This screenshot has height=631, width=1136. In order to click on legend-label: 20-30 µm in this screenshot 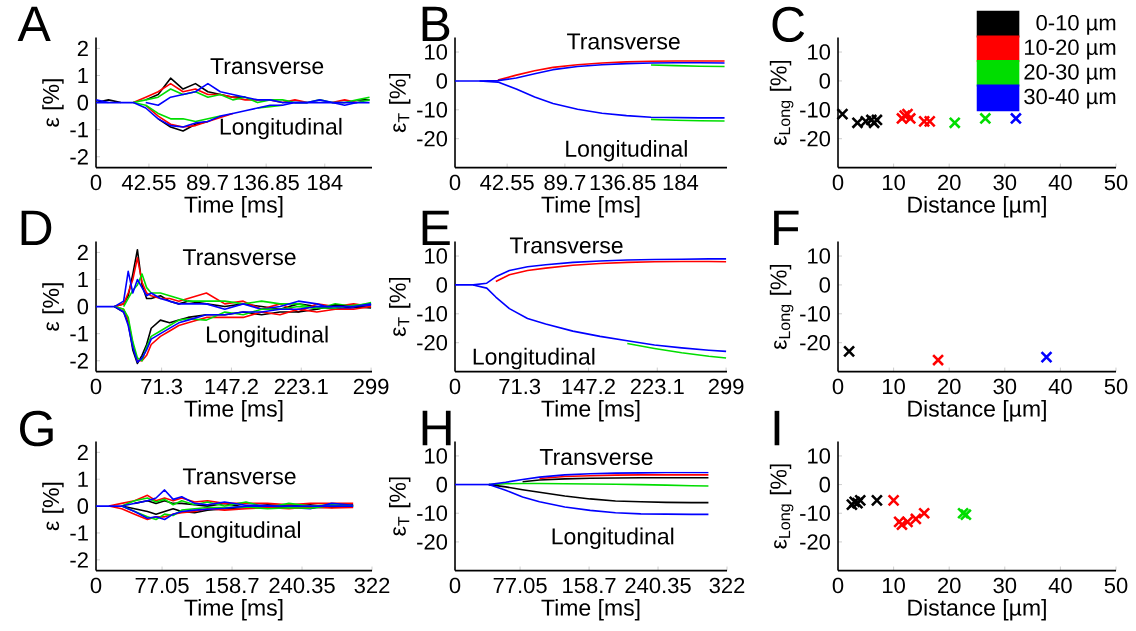, I will do `click(1070, 74)`.